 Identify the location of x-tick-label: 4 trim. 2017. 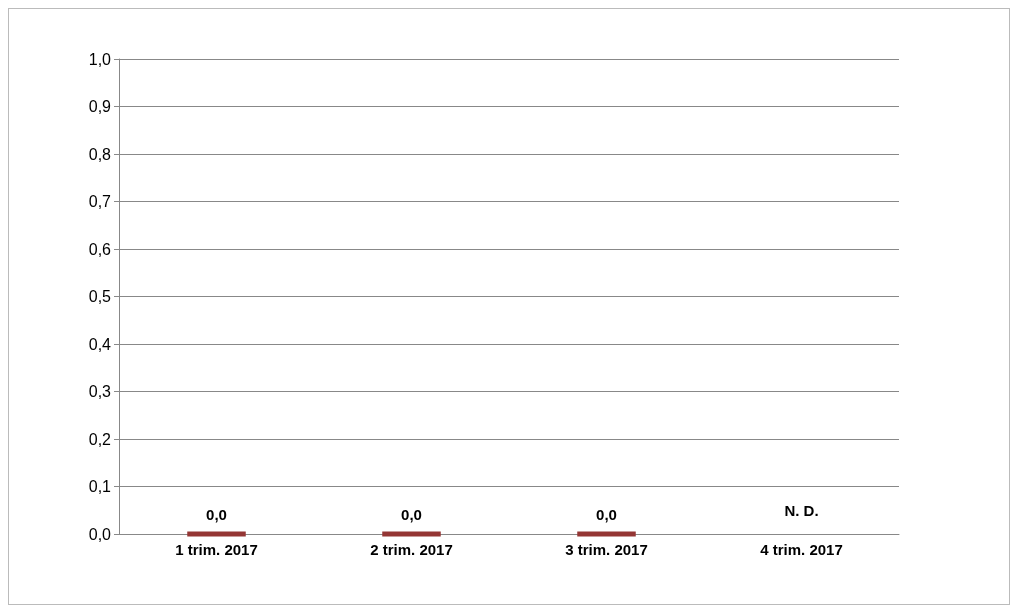
(801, 549).